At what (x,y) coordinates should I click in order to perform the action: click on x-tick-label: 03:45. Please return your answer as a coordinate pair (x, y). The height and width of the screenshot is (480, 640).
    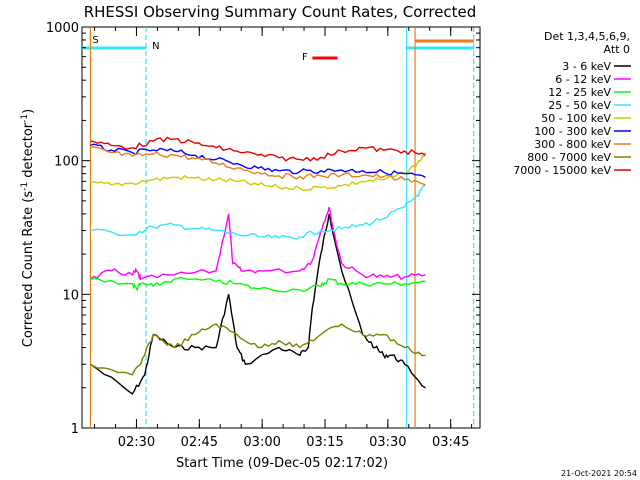
    Looking at the image, I should click on (450, 442).